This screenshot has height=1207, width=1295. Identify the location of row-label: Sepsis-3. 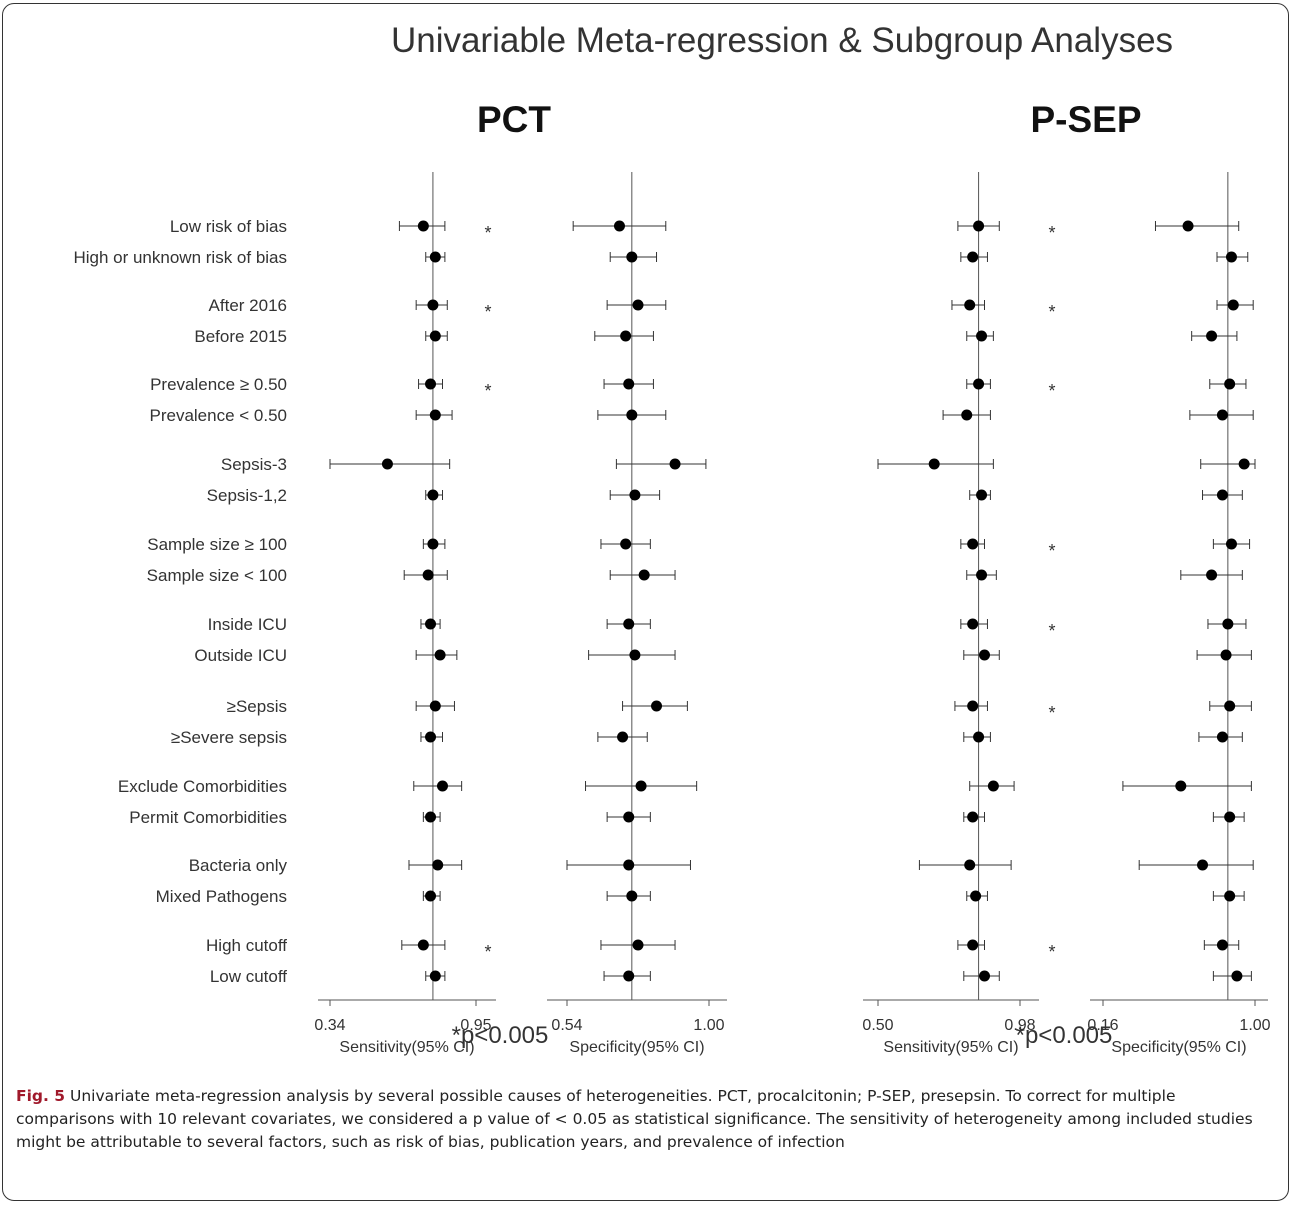
(254, 464).